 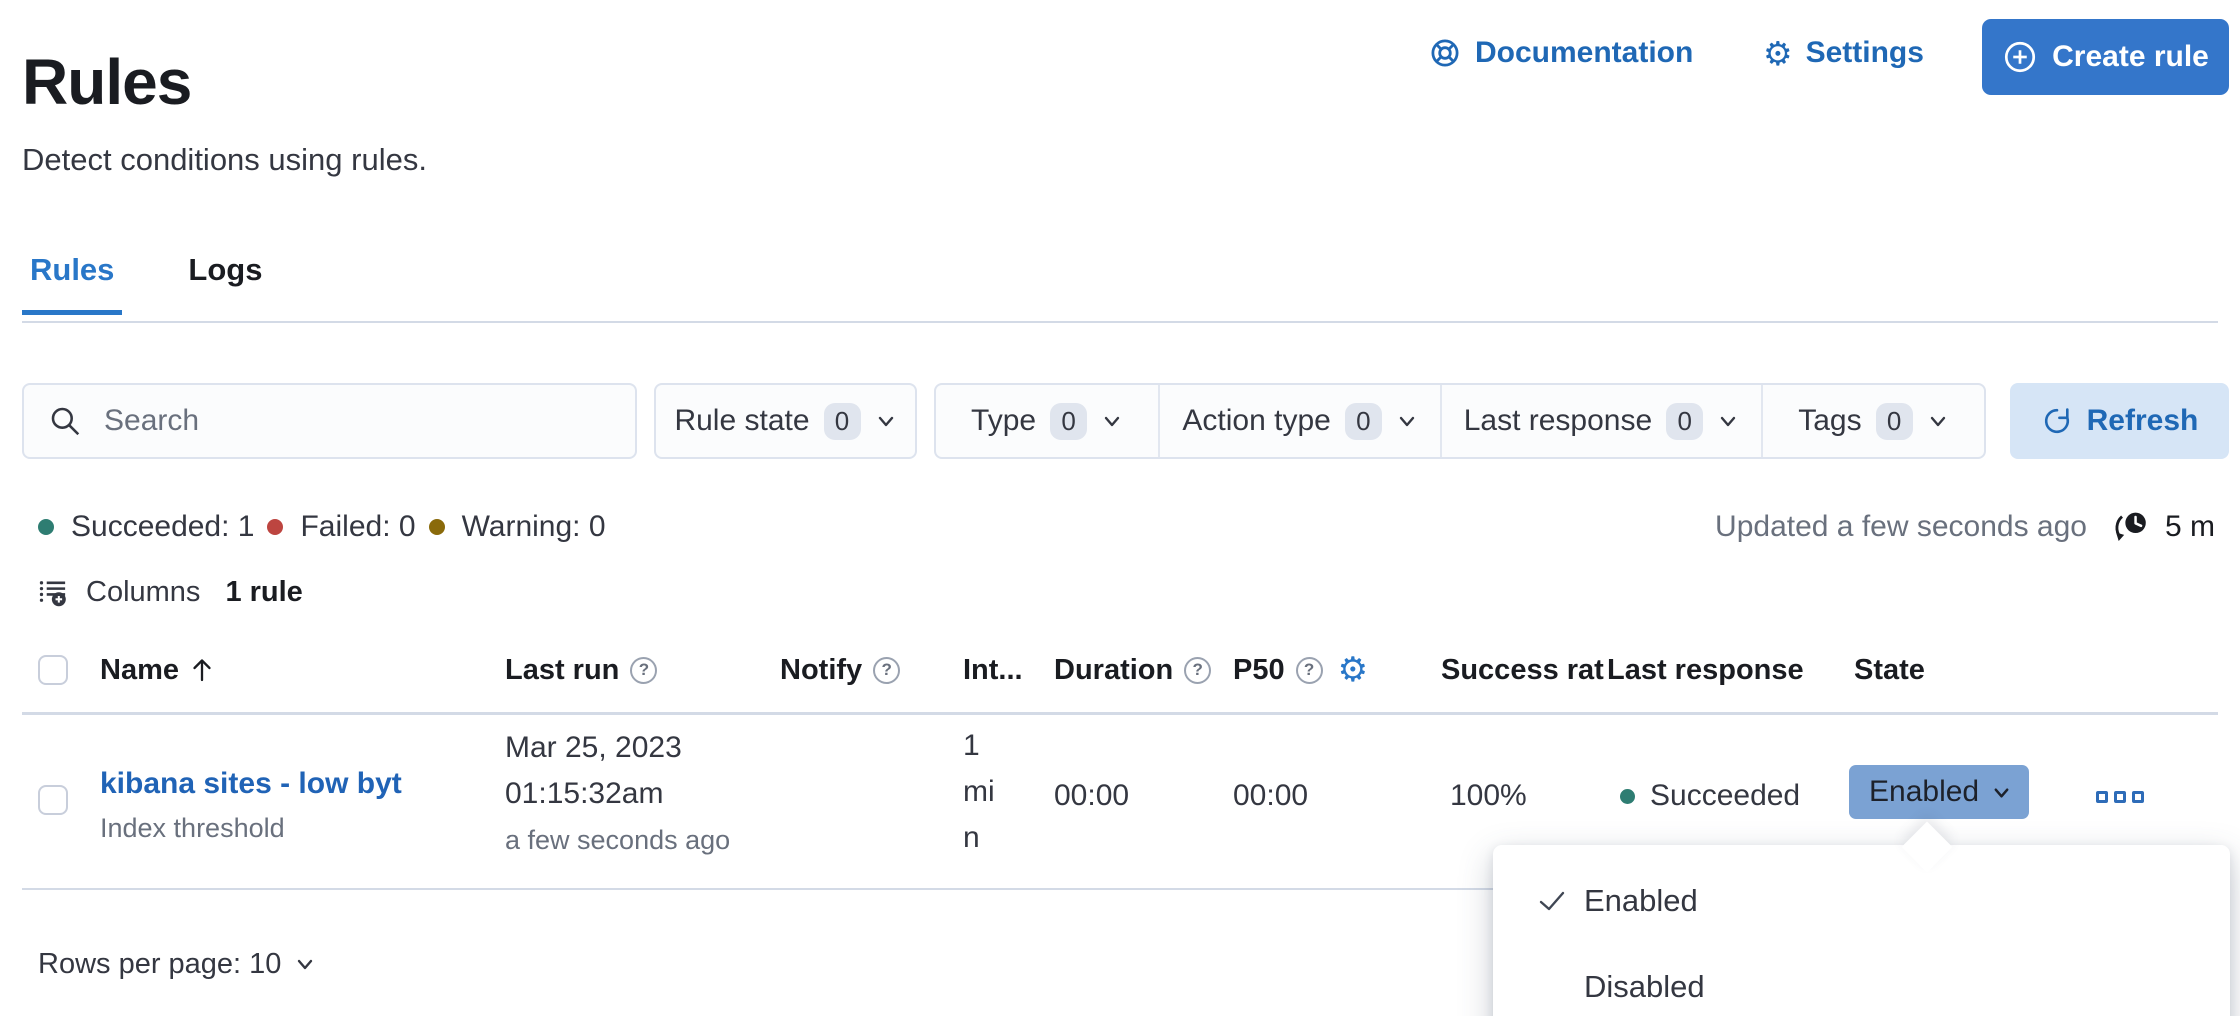 I want to click on check-icon, so click(x=1552, y=901).